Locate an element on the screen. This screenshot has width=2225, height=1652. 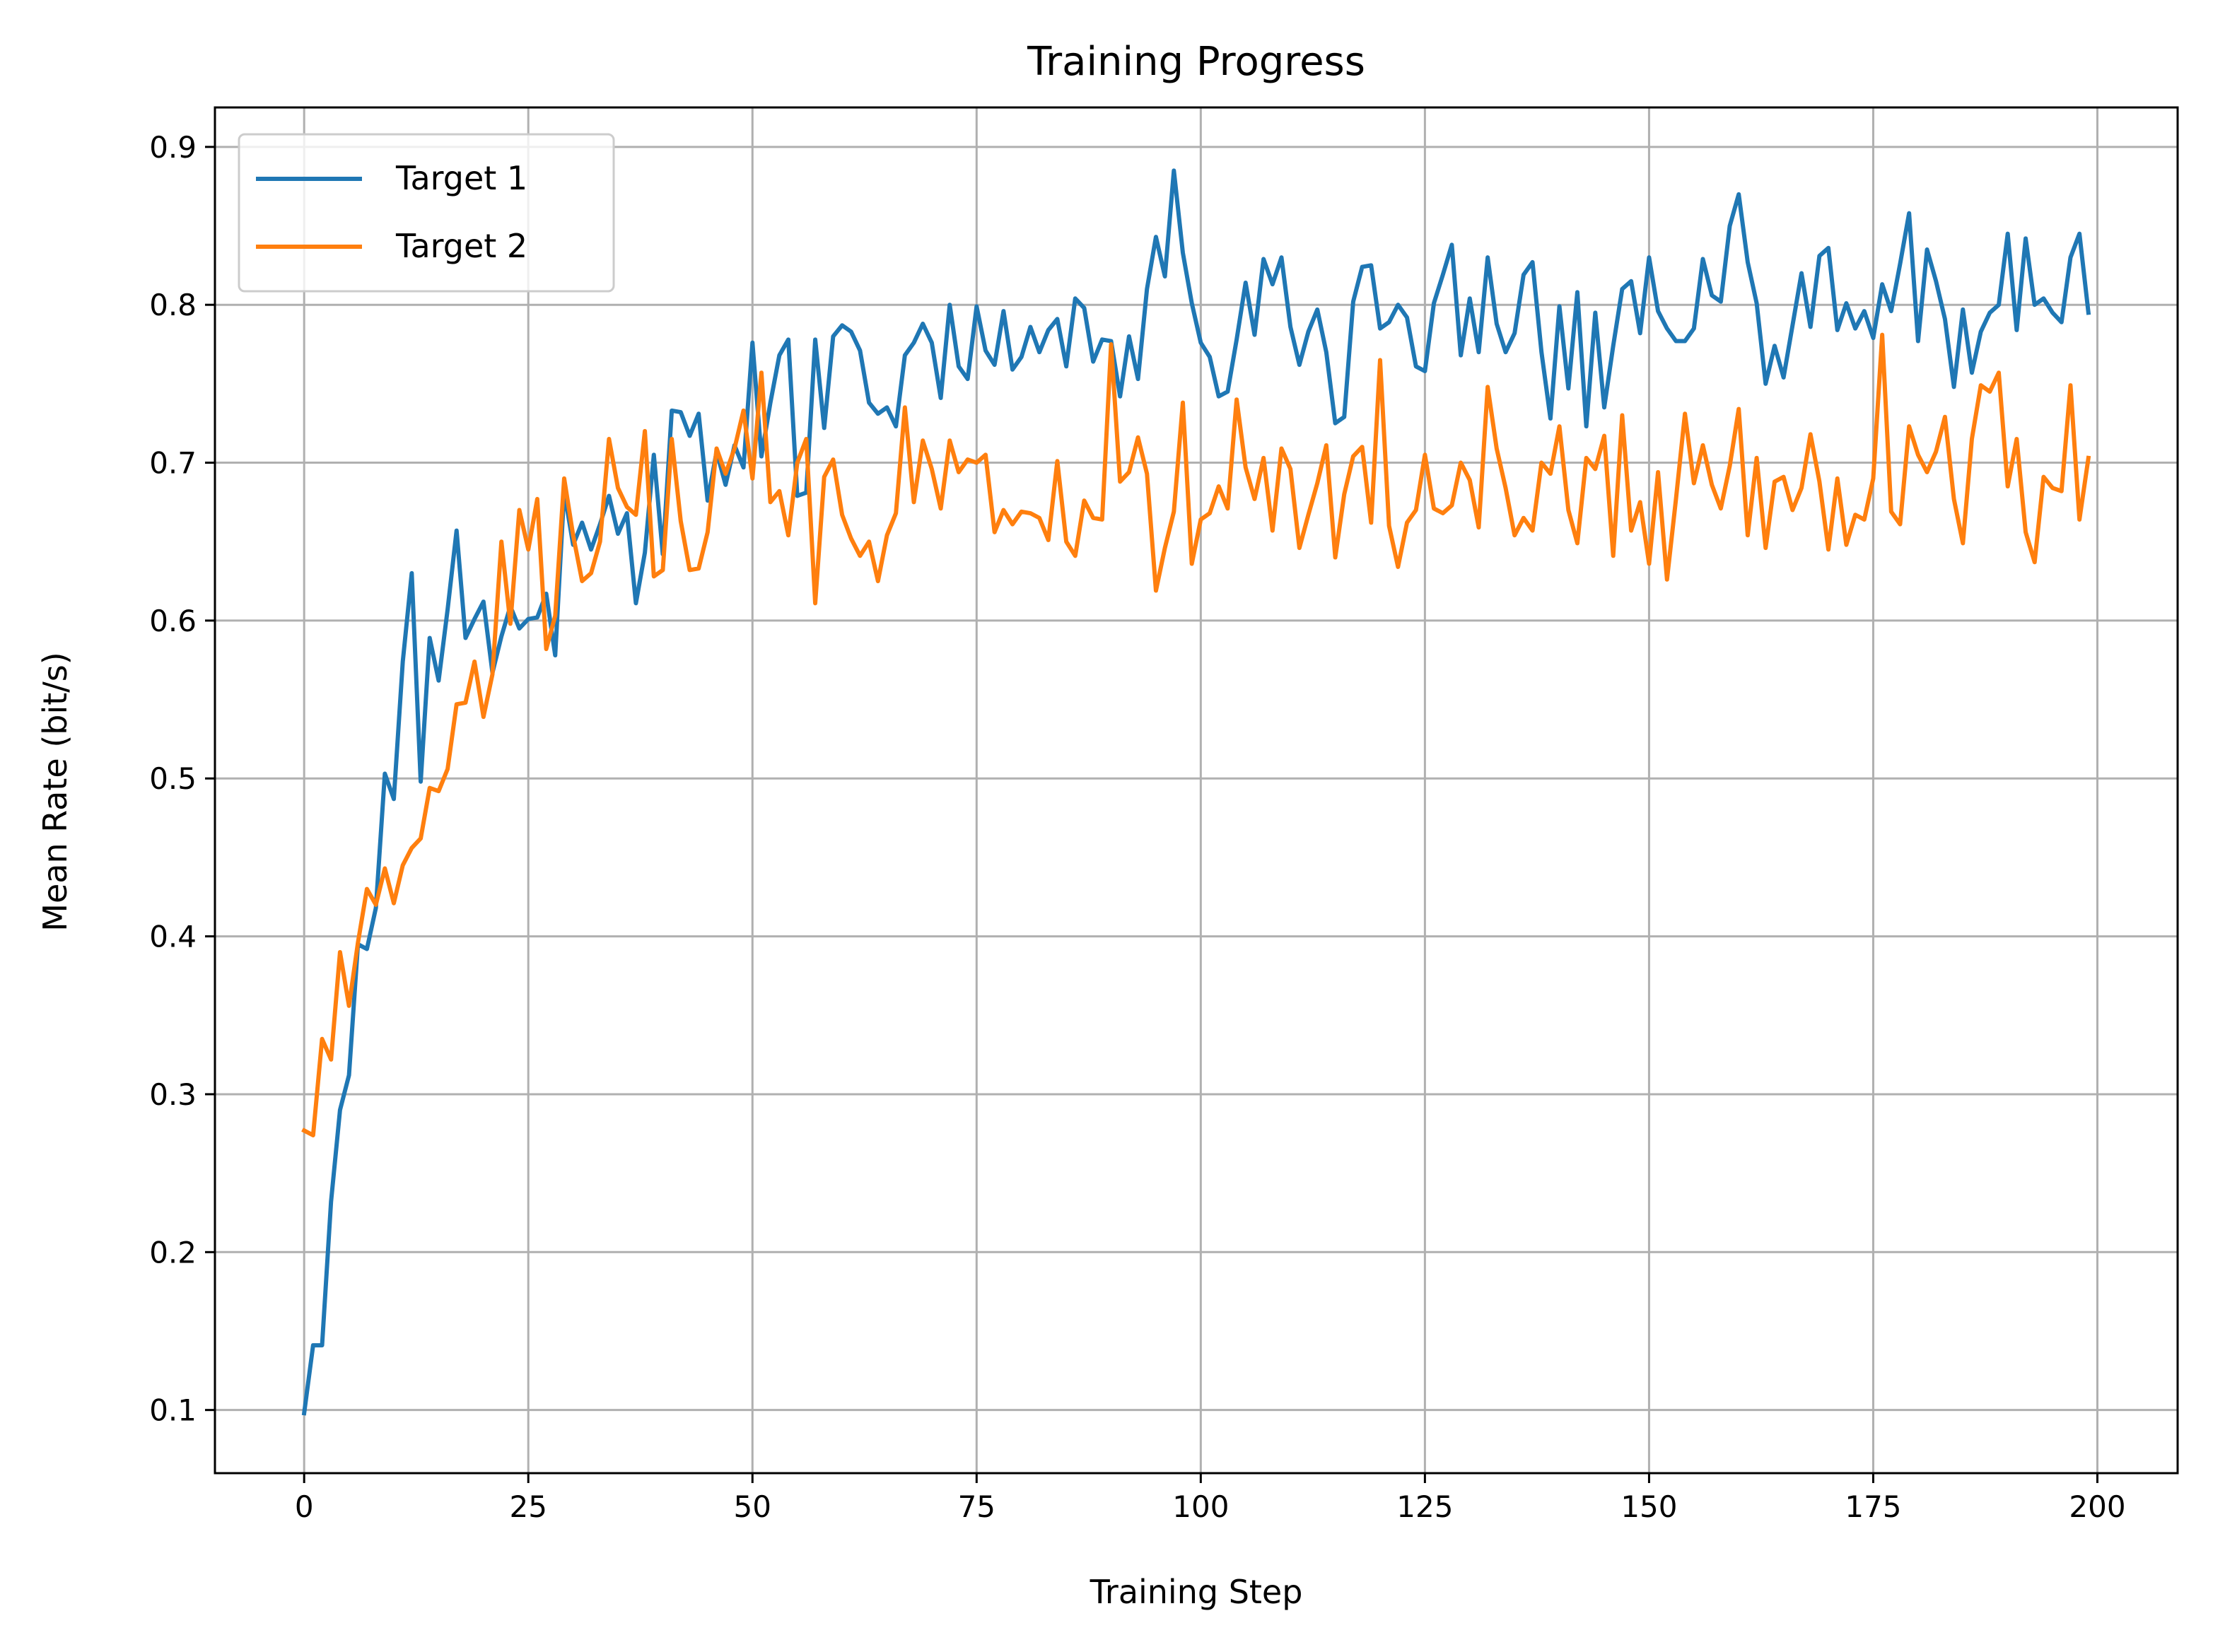
y-tick-label: 0.1 is located at coordinates (173, 1410).